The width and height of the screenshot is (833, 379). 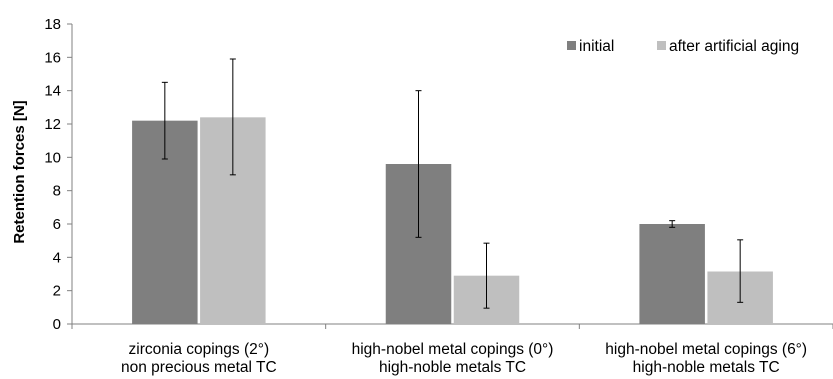 I want to click on y-axis-title: Retention forces [N], so click(x=19, y=171).